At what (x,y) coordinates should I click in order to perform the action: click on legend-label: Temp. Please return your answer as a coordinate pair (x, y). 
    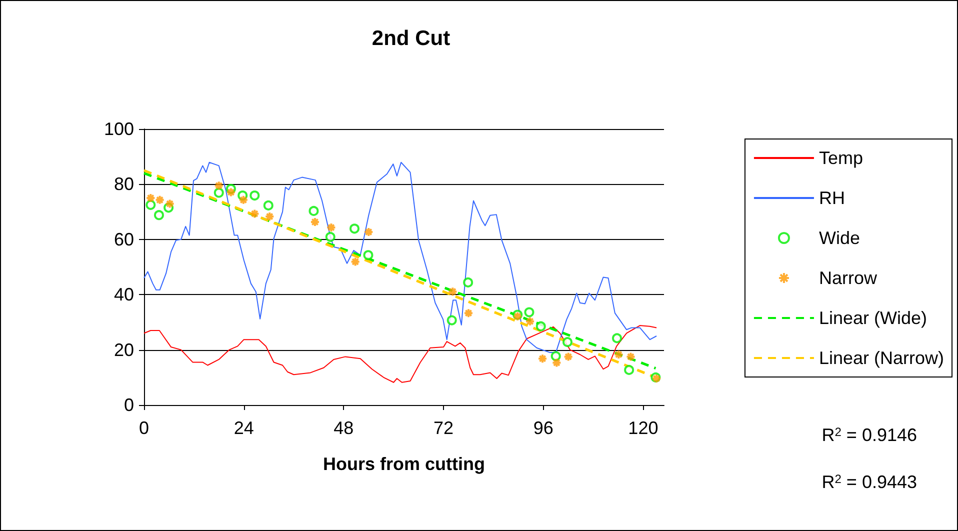
    Looking at the image, I should click on (840, 158).